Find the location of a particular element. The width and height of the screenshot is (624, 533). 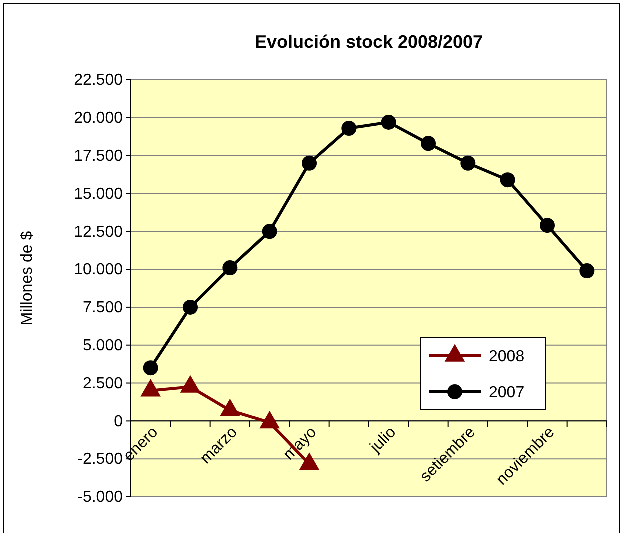

y-tick-label: 15.000 is located at coordinates (99, 194).